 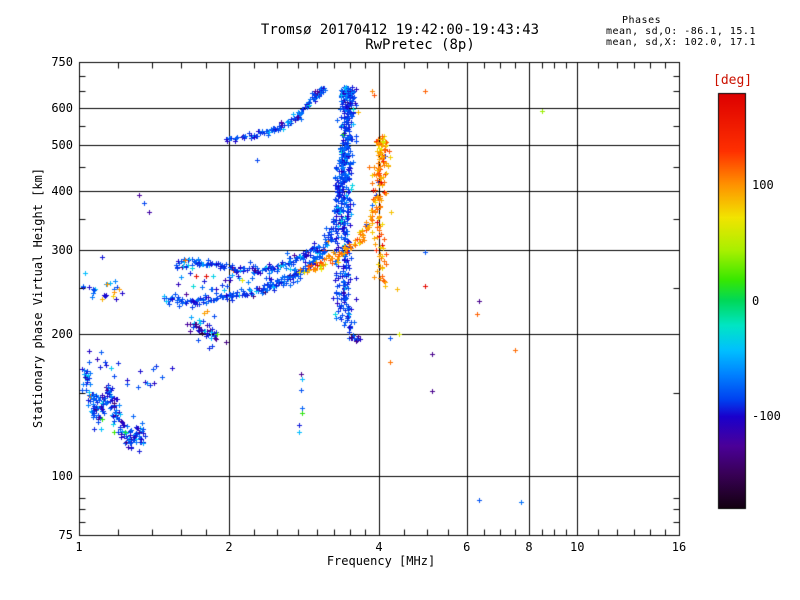 What do you see at coordinates (763, 185) in the screenshot?
I see `colorbar-tick-label: 100` at bounding box center [763, 185].